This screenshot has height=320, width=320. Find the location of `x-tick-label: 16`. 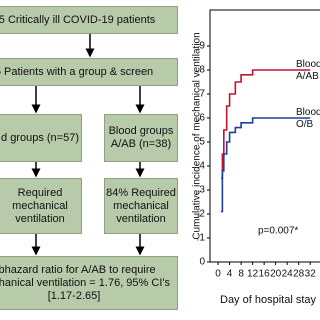

x-tick-label: 16 is located at coordinates (265, 274).